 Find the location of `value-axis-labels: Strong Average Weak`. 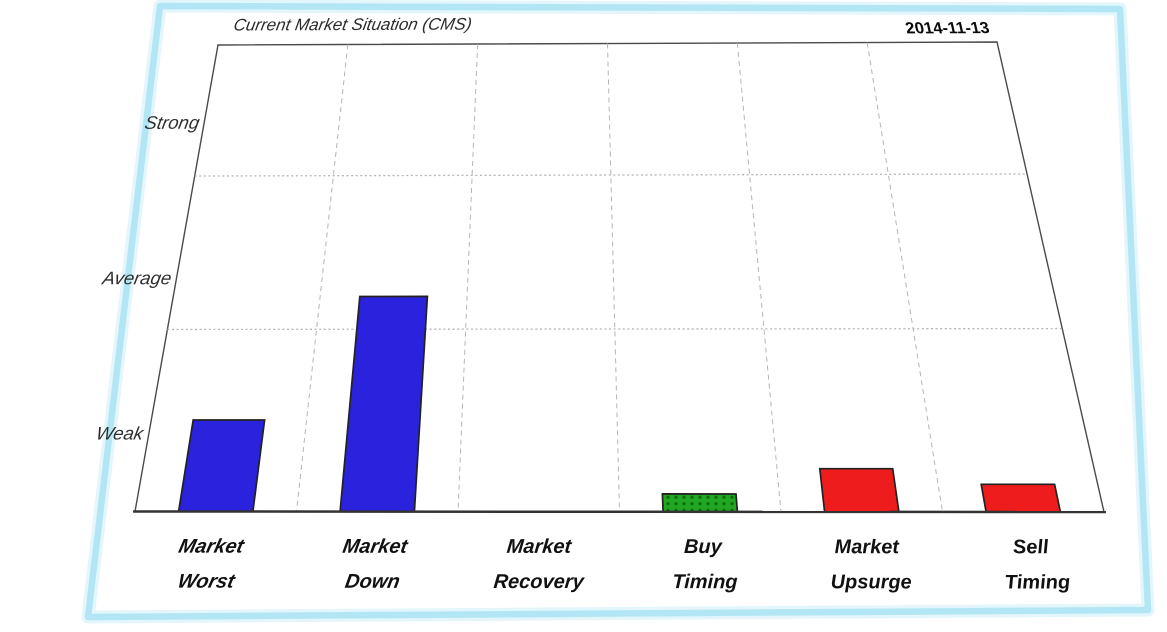

value-axis-labels: Strong Average Weak is located at coordinates (148, 278).